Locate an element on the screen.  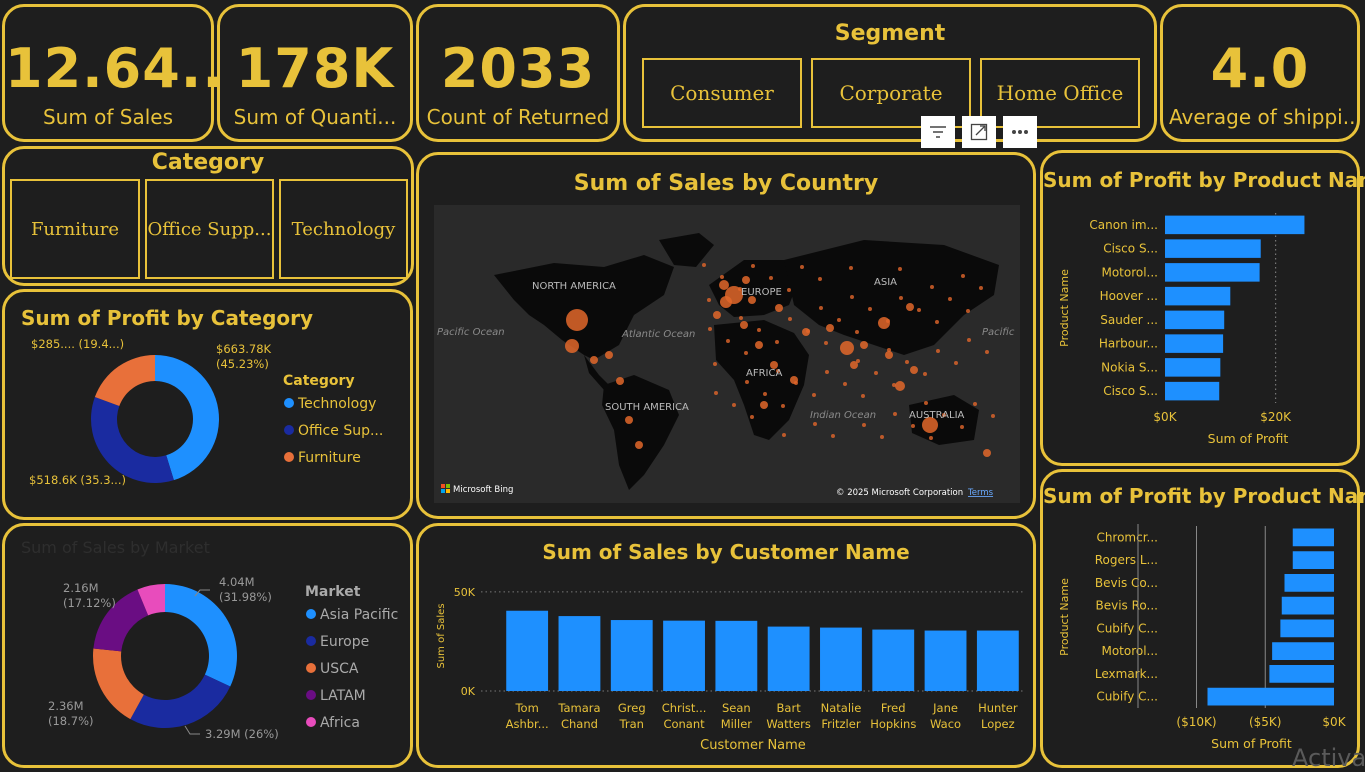
more-options-icon is located at coordinates (1020, 132).